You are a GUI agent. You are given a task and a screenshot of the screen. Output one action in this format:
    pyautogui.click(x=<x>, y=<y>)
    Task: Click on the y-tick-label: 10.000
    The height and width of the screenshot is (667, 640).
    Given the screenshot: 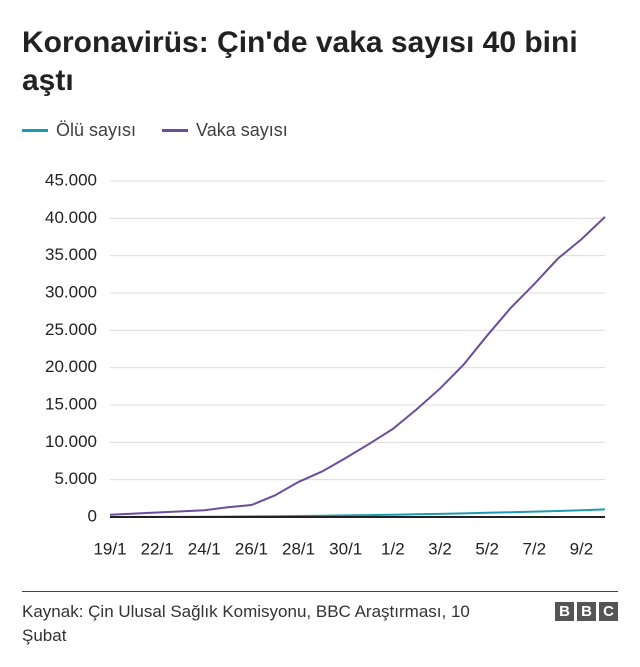 What is the action you would take?
    pyautogui.click(x=71, y=441)
    